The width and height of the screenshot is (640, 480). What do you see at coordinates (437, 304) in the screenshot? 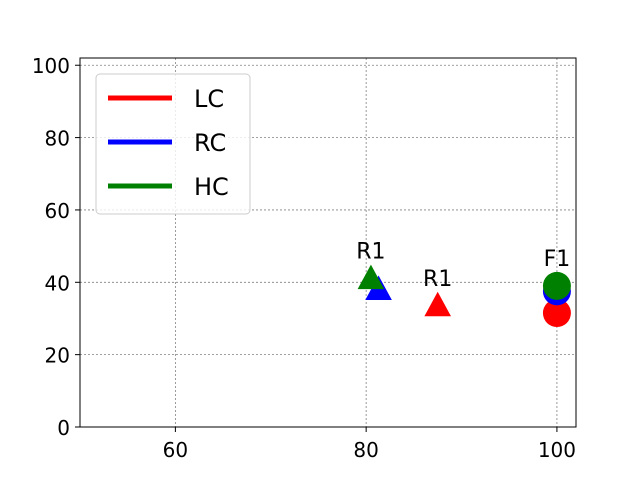
I see `triangle-marker-lc` at bounding box center [437, 304].